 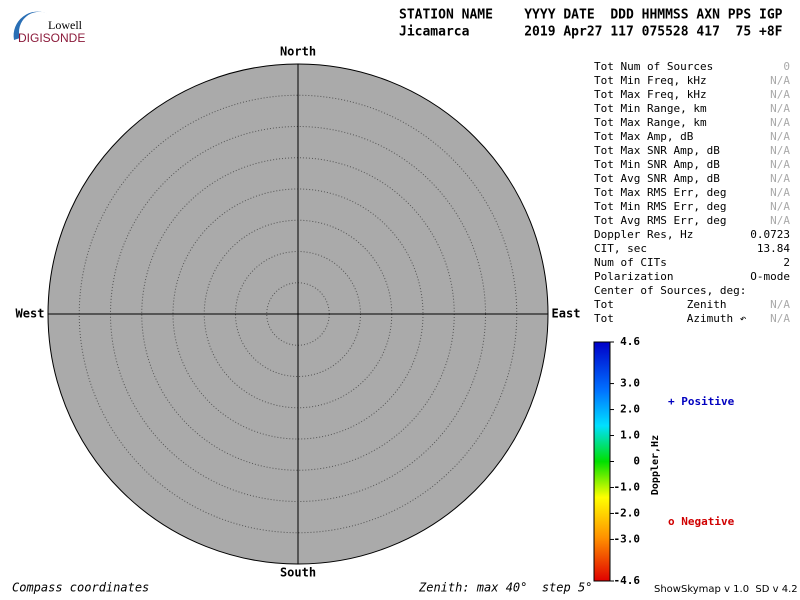 What do you see at coordinates (30, 314) in the screenshot?
I see `west-label: West` at bounding box center [30, 314].